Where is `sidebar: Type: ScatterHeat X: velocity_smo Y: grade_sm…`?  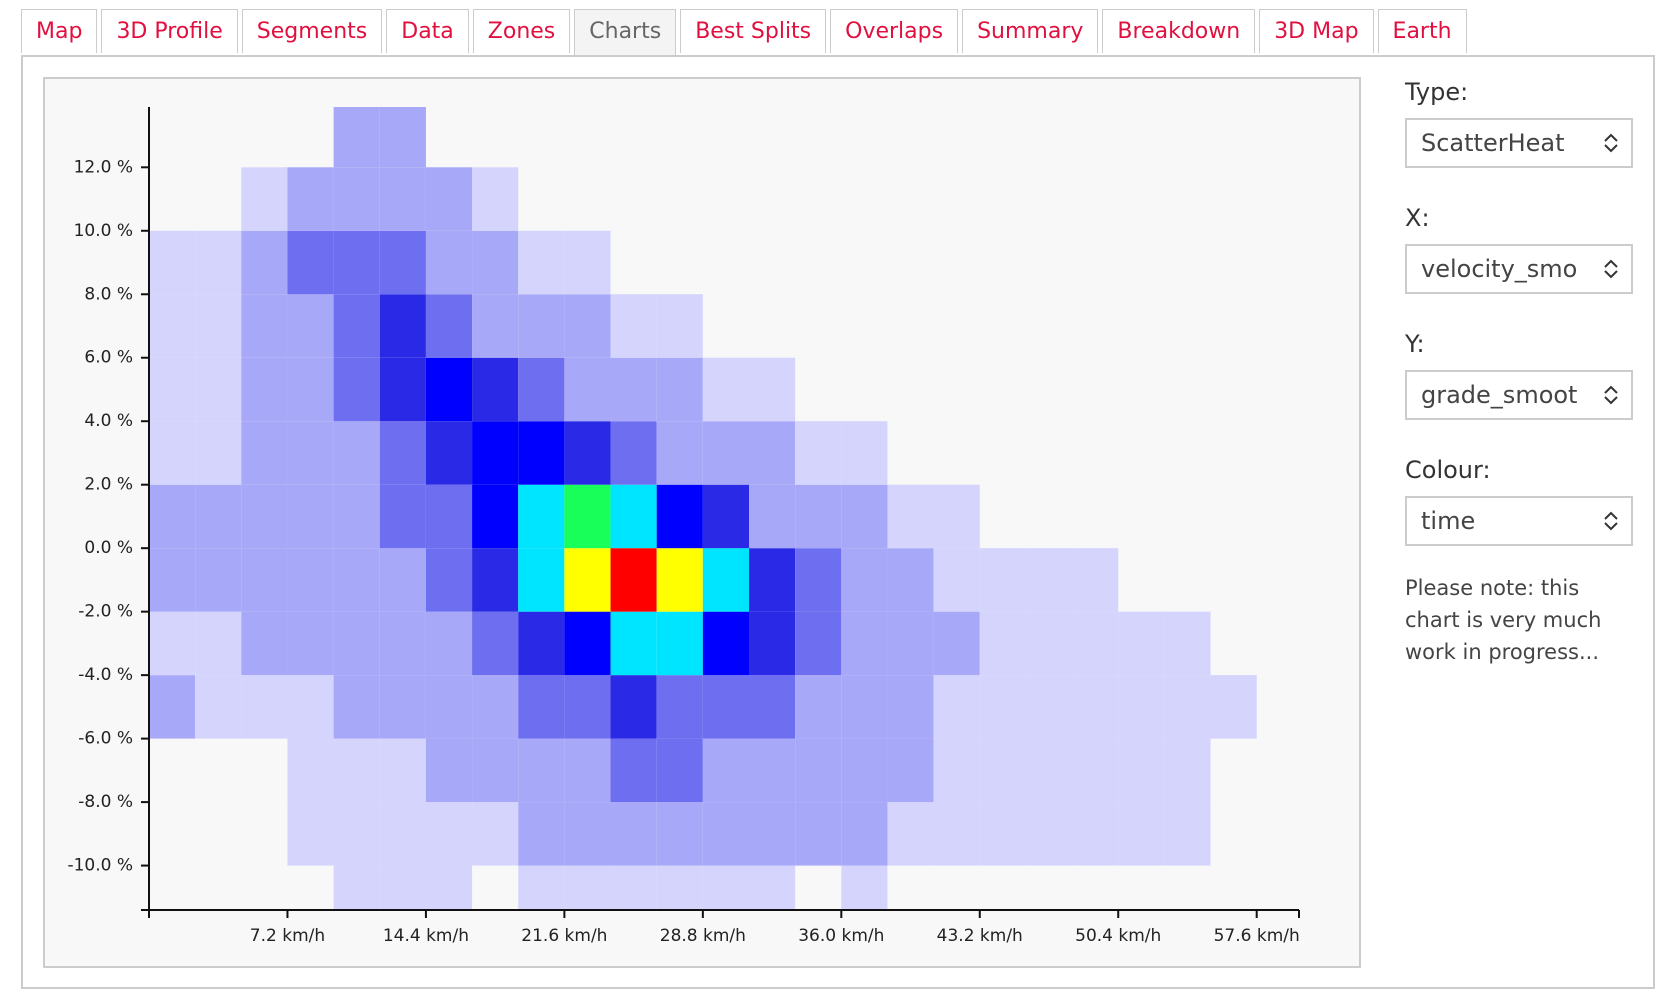
sidebar: Type: ScatterHeat X: velocity_smo Y: grade_sm… is located at coordinates (1525, 373).